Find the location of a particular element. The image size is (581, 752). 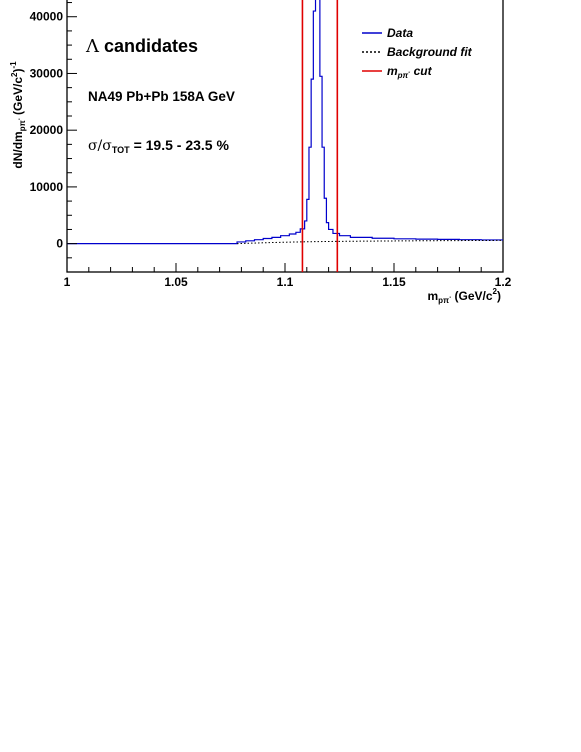

lambda-candidates-label: Λ candidates is located at coordinates (141, 46).